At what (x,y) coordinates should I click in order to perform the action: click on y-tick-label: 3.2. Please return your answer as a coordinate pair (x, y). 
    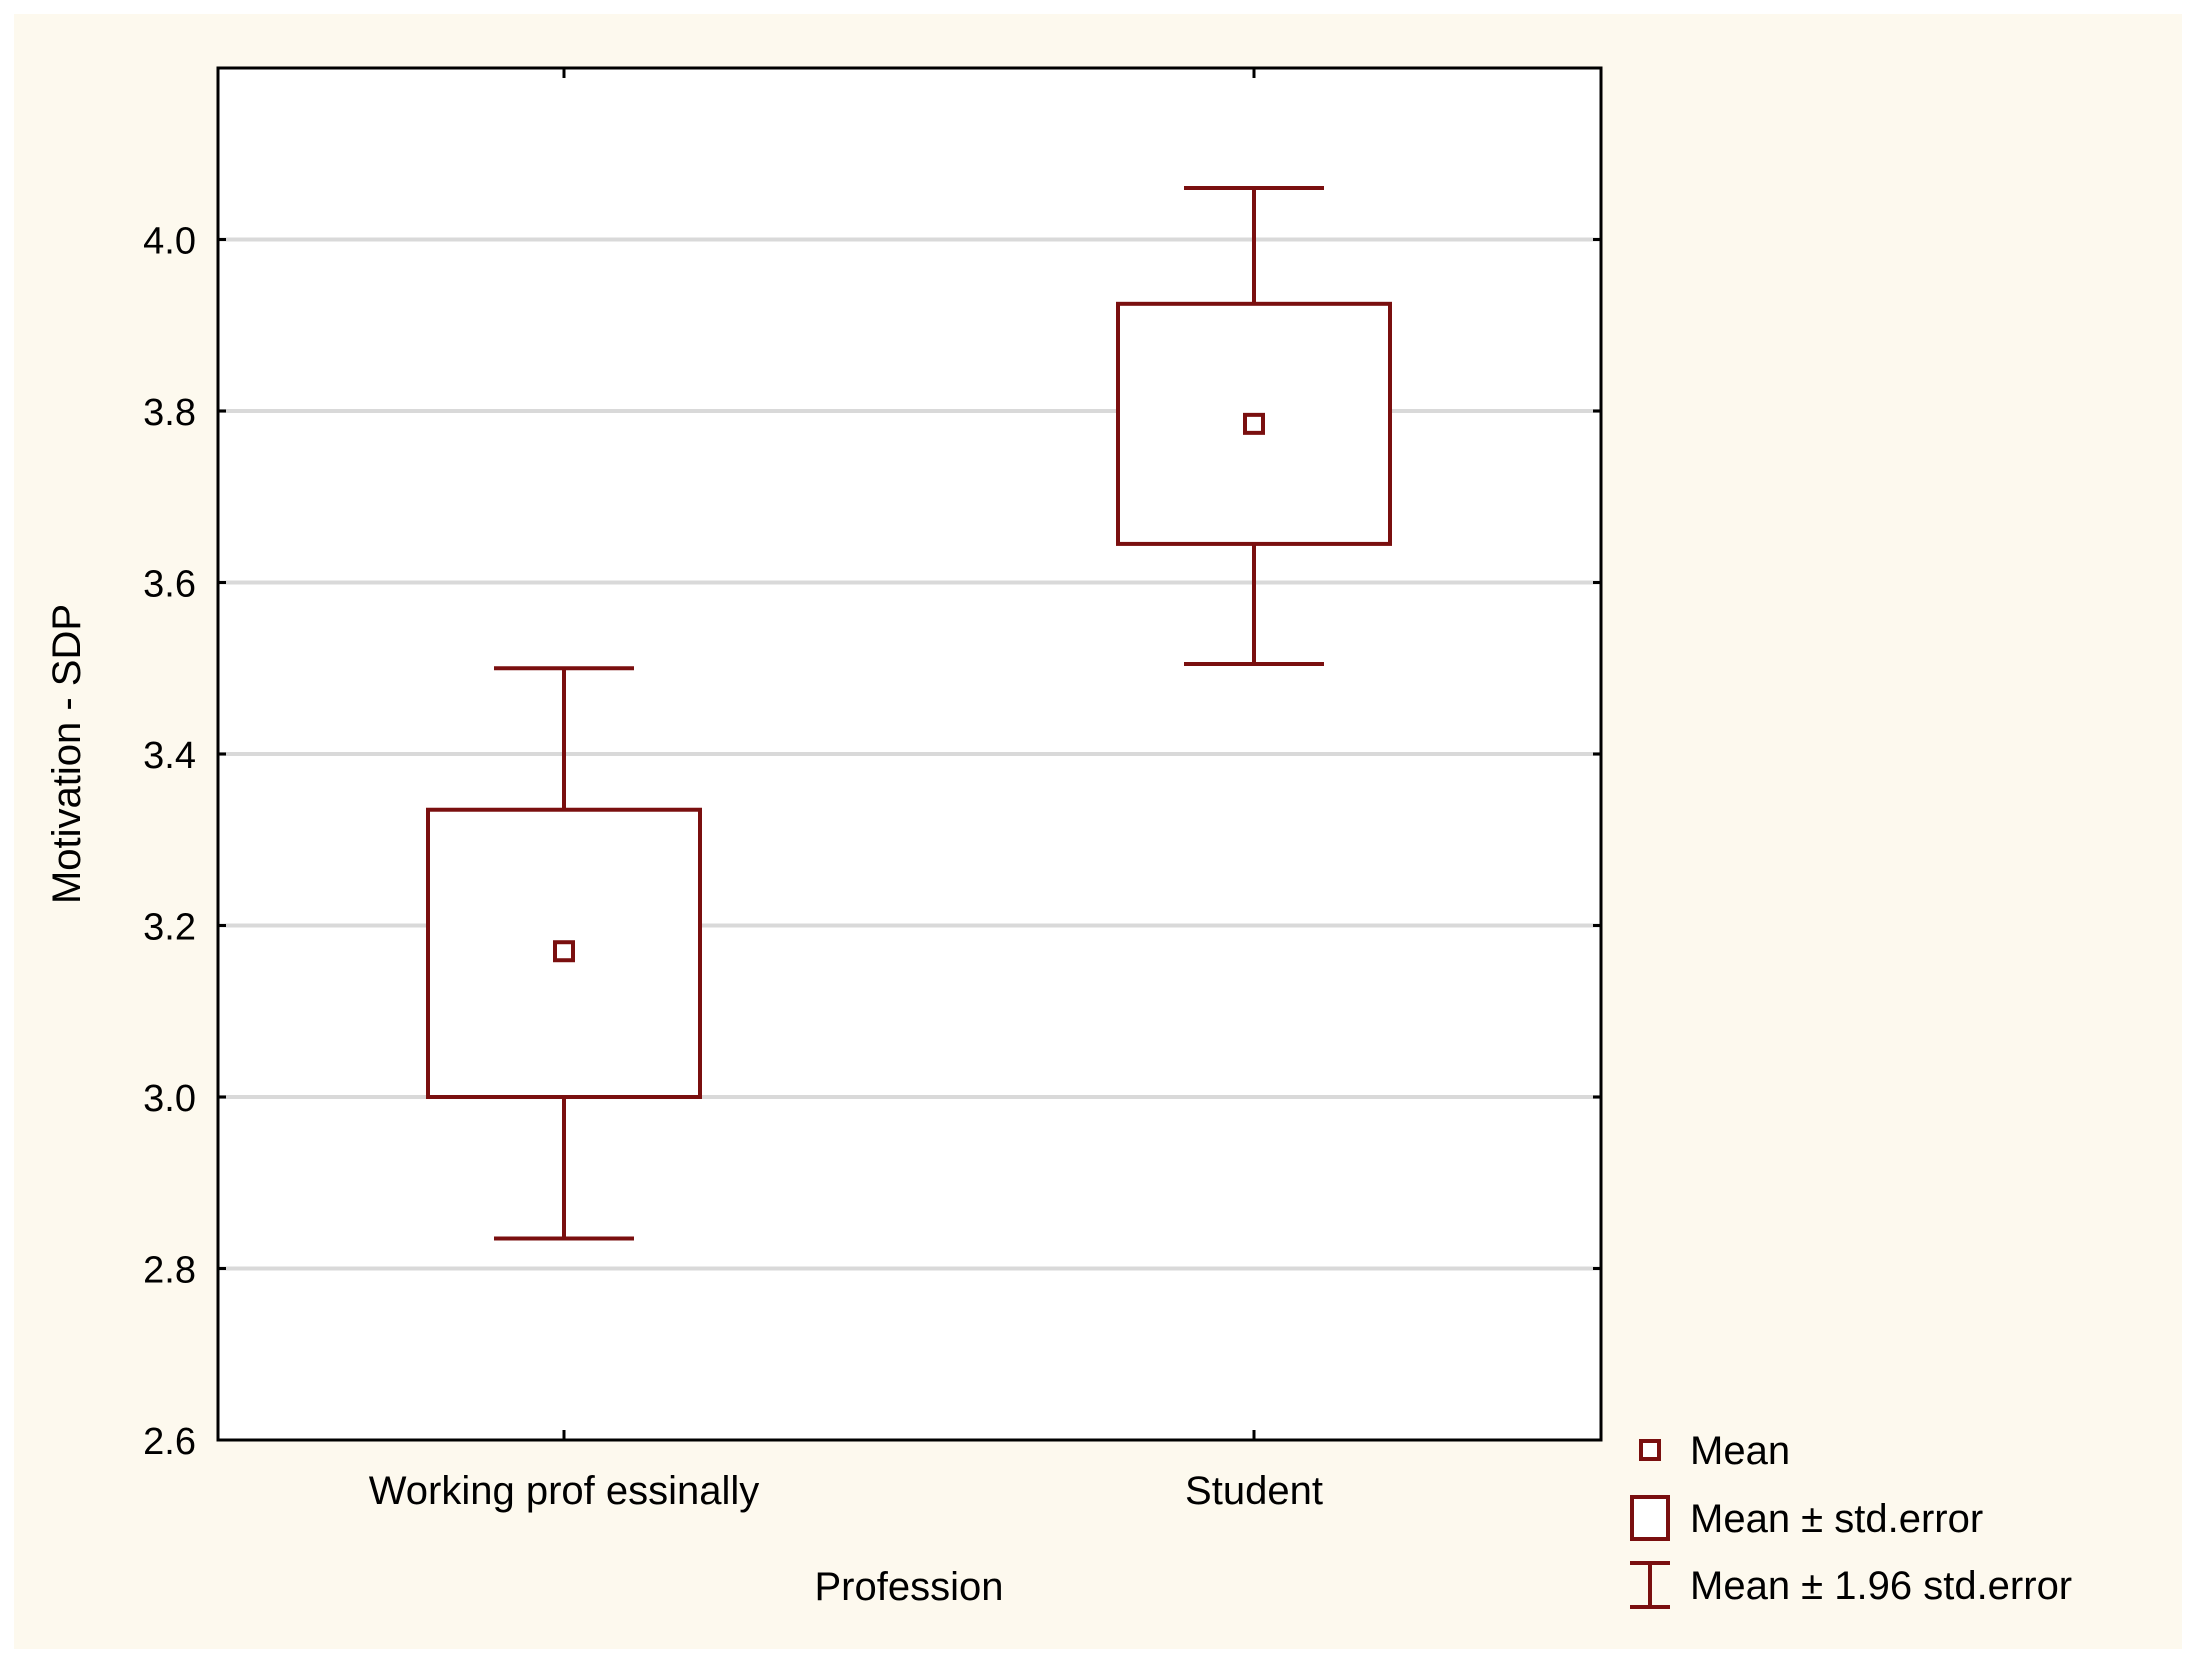
    Looking at the image, I should click on (169, 928).